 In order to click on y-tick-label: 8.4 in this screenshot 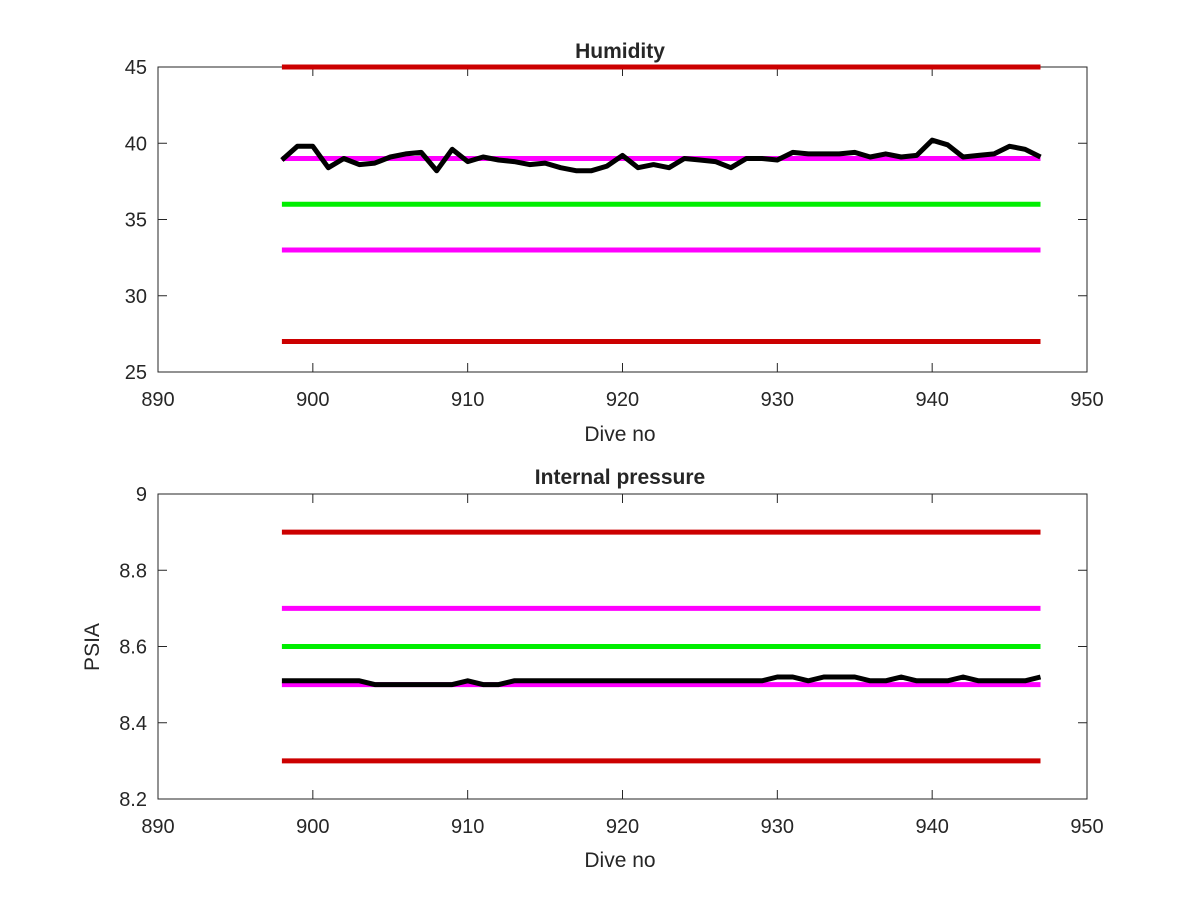, I will do `click(133, 724)`.